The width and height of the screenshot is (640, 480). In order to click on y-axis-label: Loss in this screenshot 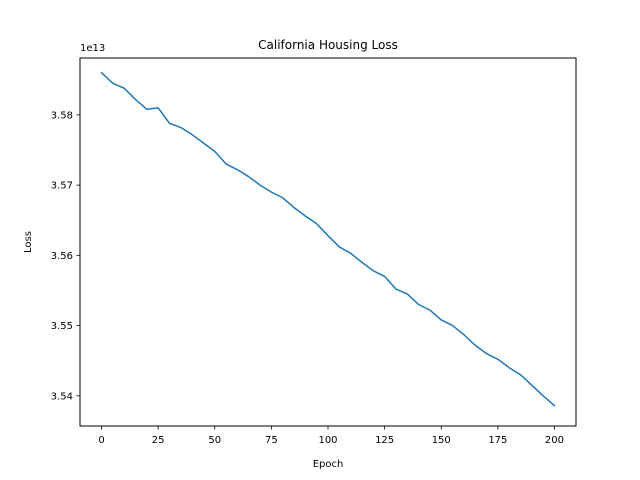, I will do `click(28, 242)`.